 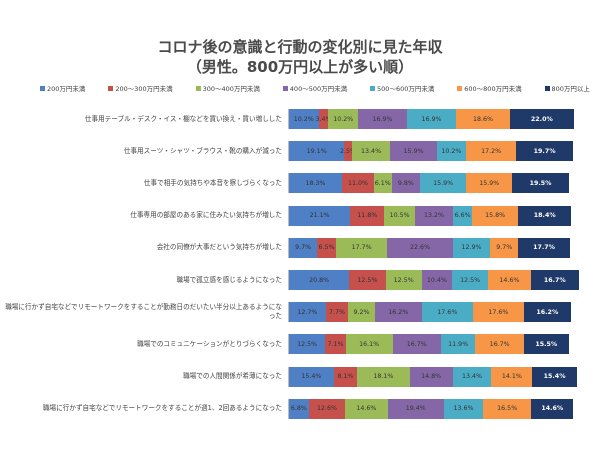 What do you see at coordinates (206, 215) in the screenshot?
I see `category-label: 仕事専用の部屋のある家に住みたい気持ちが増した` at bounding box center [206, 215].